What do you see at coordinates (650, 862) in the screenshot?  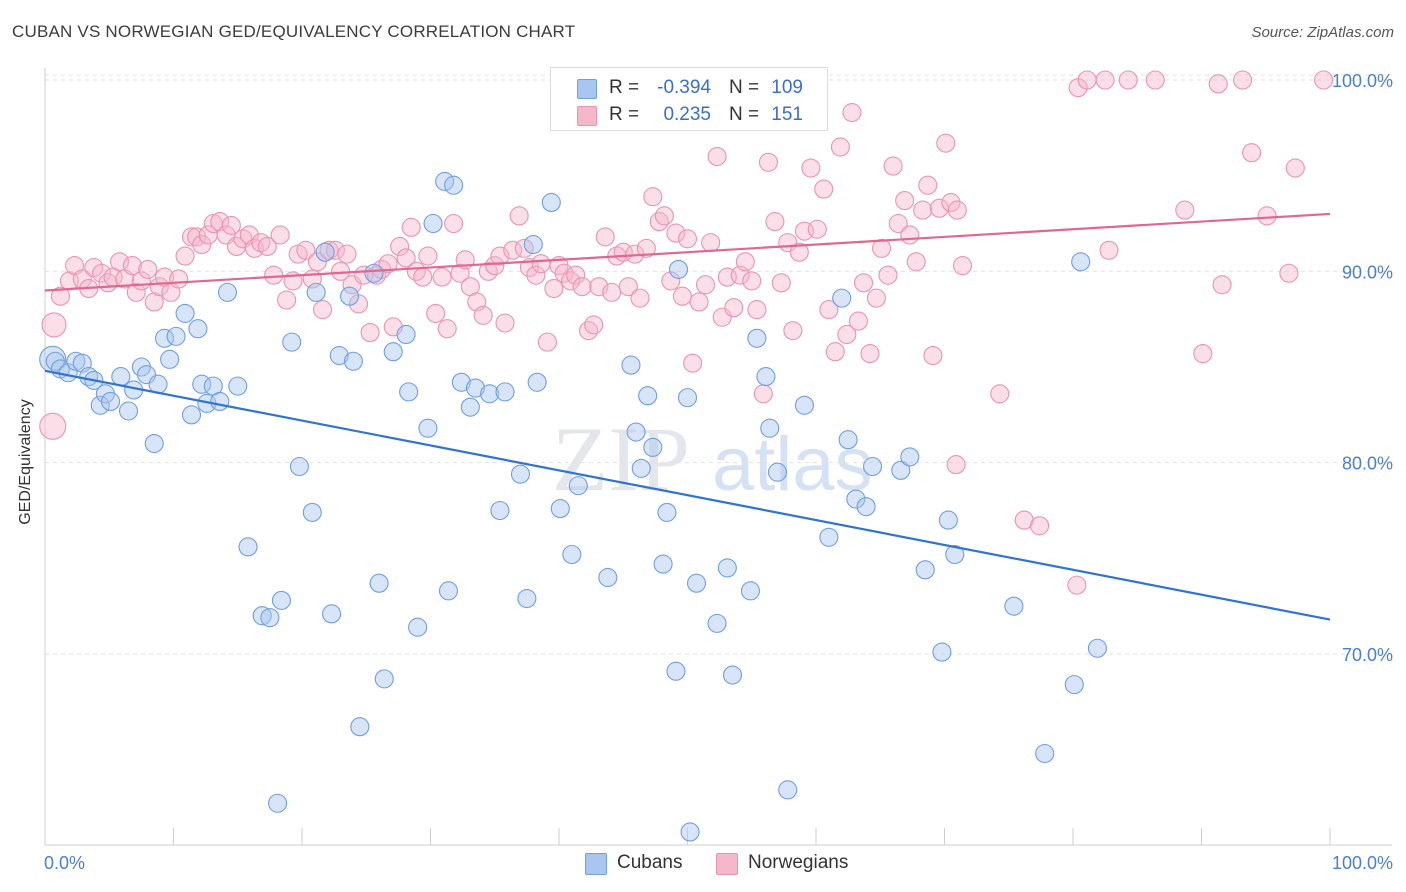 I see `cubans-legend-label: Cubans` at bounding box center [650, 862].